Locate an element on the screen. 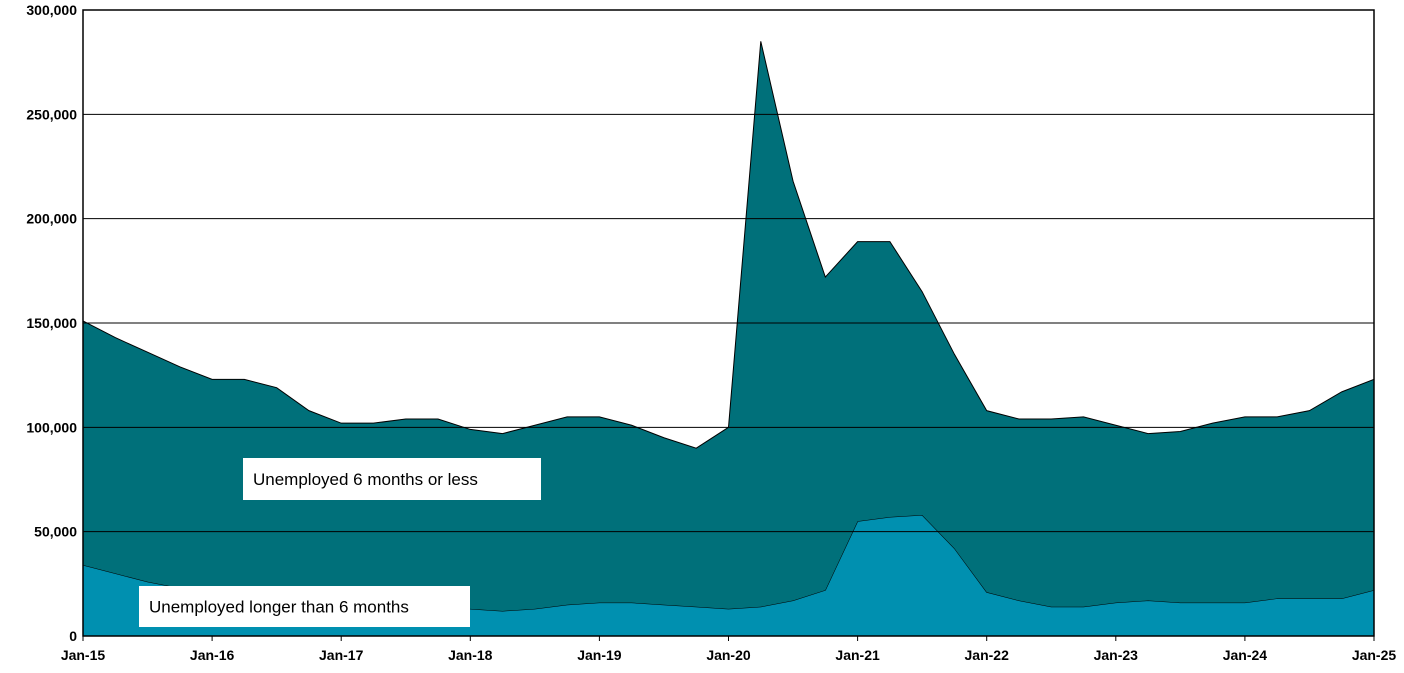  x-tick-label: Jan-16 is located at coordinates (212, 655).